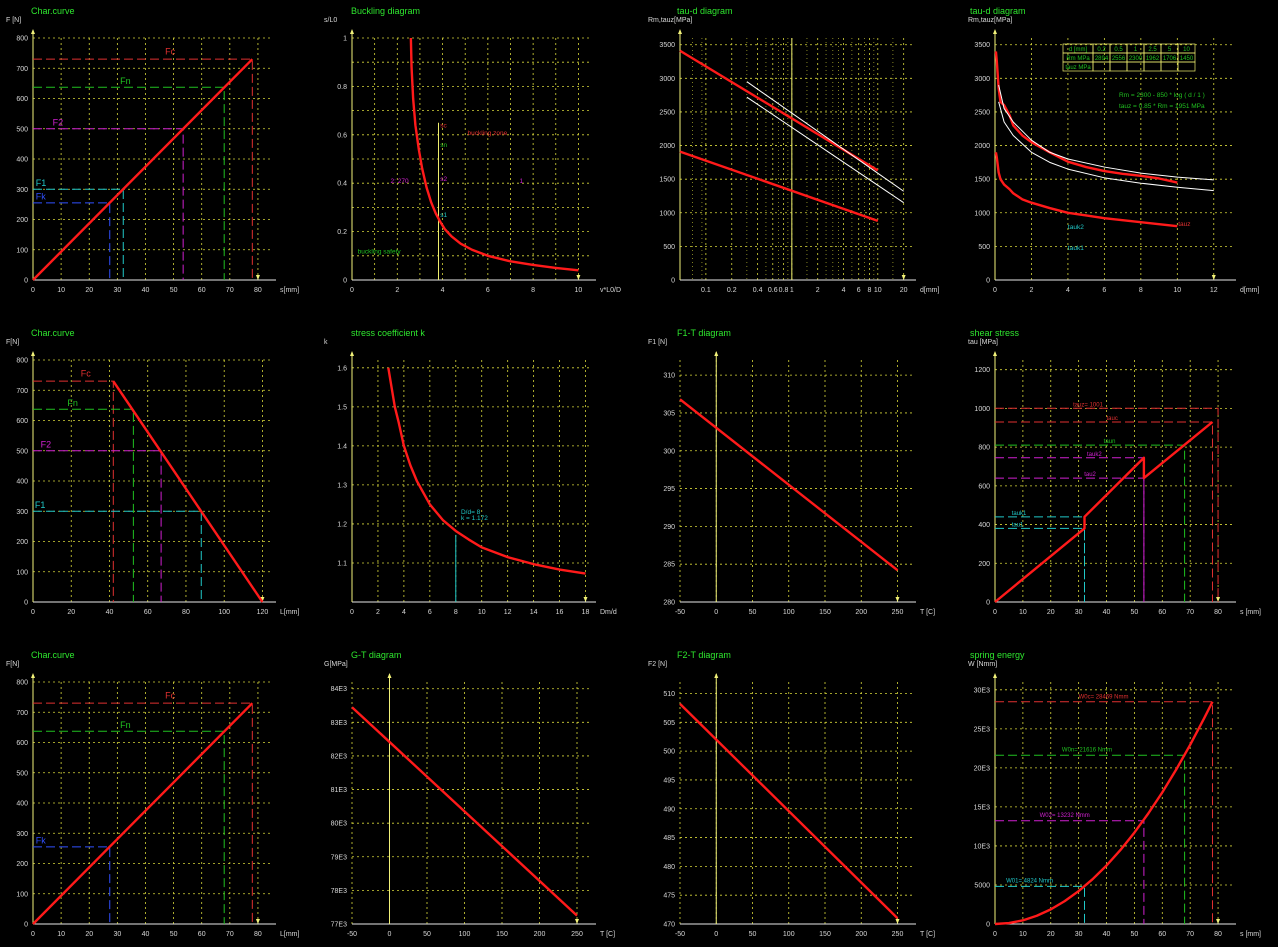  I want to click on marker-line-f2, so click(97, 526).